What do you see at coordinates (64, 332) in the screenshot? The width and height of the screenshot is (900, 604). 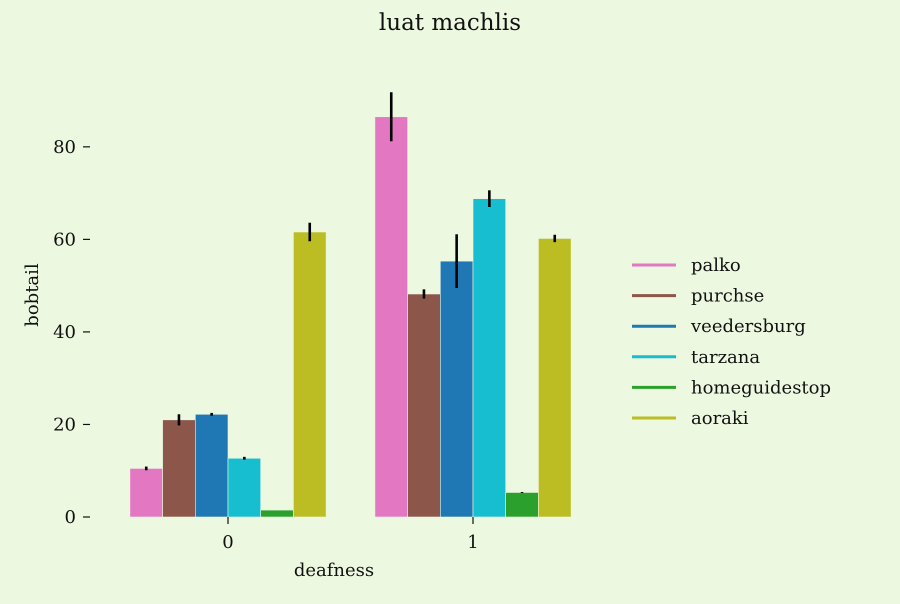 I see `y-tick-label: 40` at bounding box center [64, 332].